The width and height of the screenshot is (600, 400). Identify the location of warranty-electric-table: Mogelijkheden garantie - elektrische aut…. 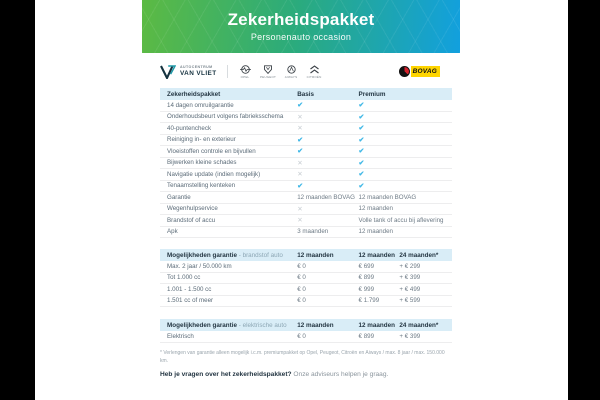
(306, 331).